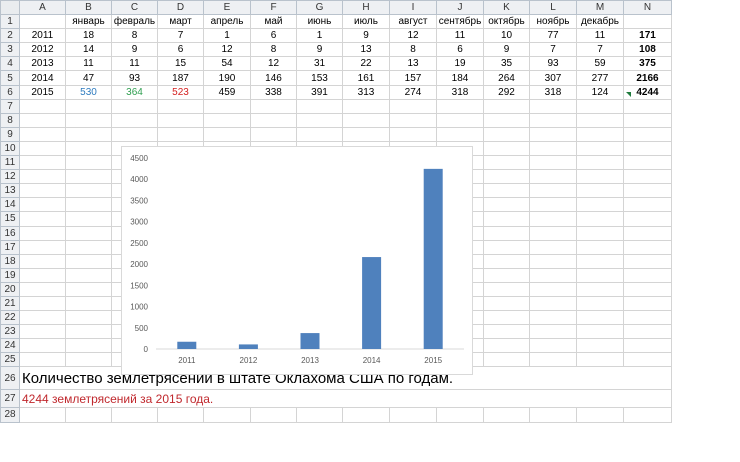  What do you see at coordinates (42, 134) in the screenshot?
I see `cell-a9` at bounding box center [42, 134].